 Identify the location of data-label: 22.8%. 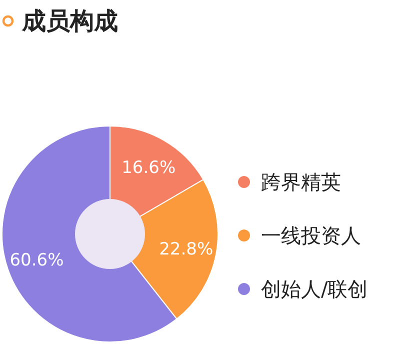
(186, 250).